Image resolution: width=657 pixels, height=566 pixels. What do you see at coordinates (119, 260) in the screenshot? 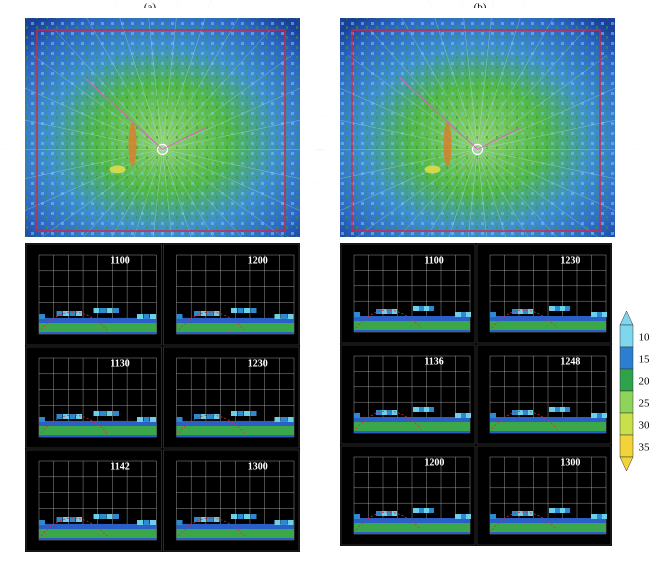
I see `section-time: 1100` at bounding box center [119, 260].